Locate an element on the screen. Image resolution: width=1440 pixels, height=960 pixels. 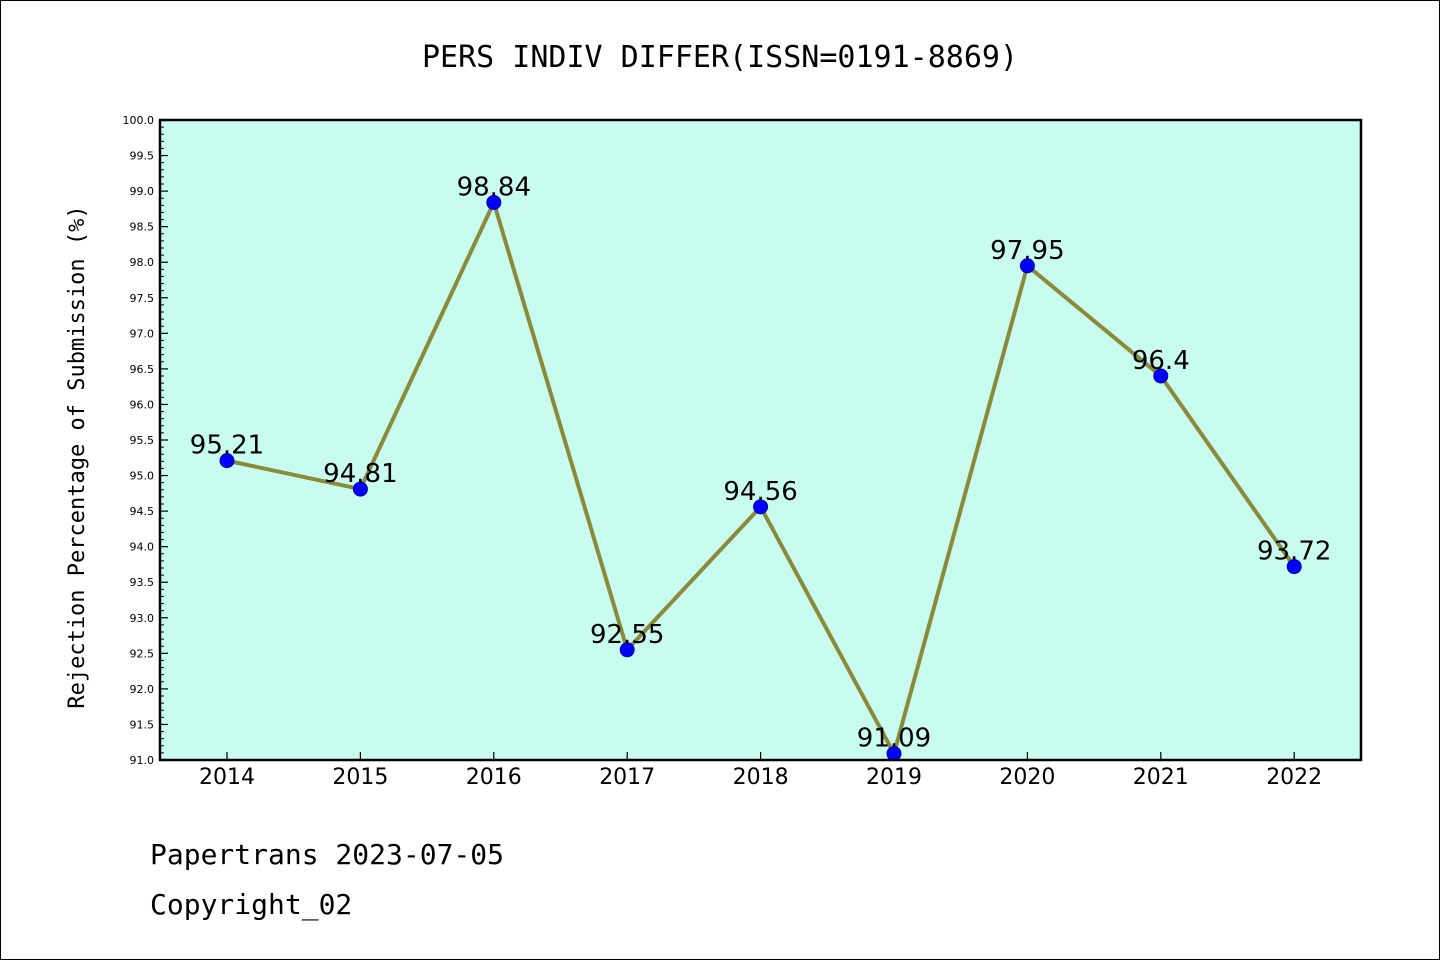
data-label: 95.21 is located at coordinates (227, 446).